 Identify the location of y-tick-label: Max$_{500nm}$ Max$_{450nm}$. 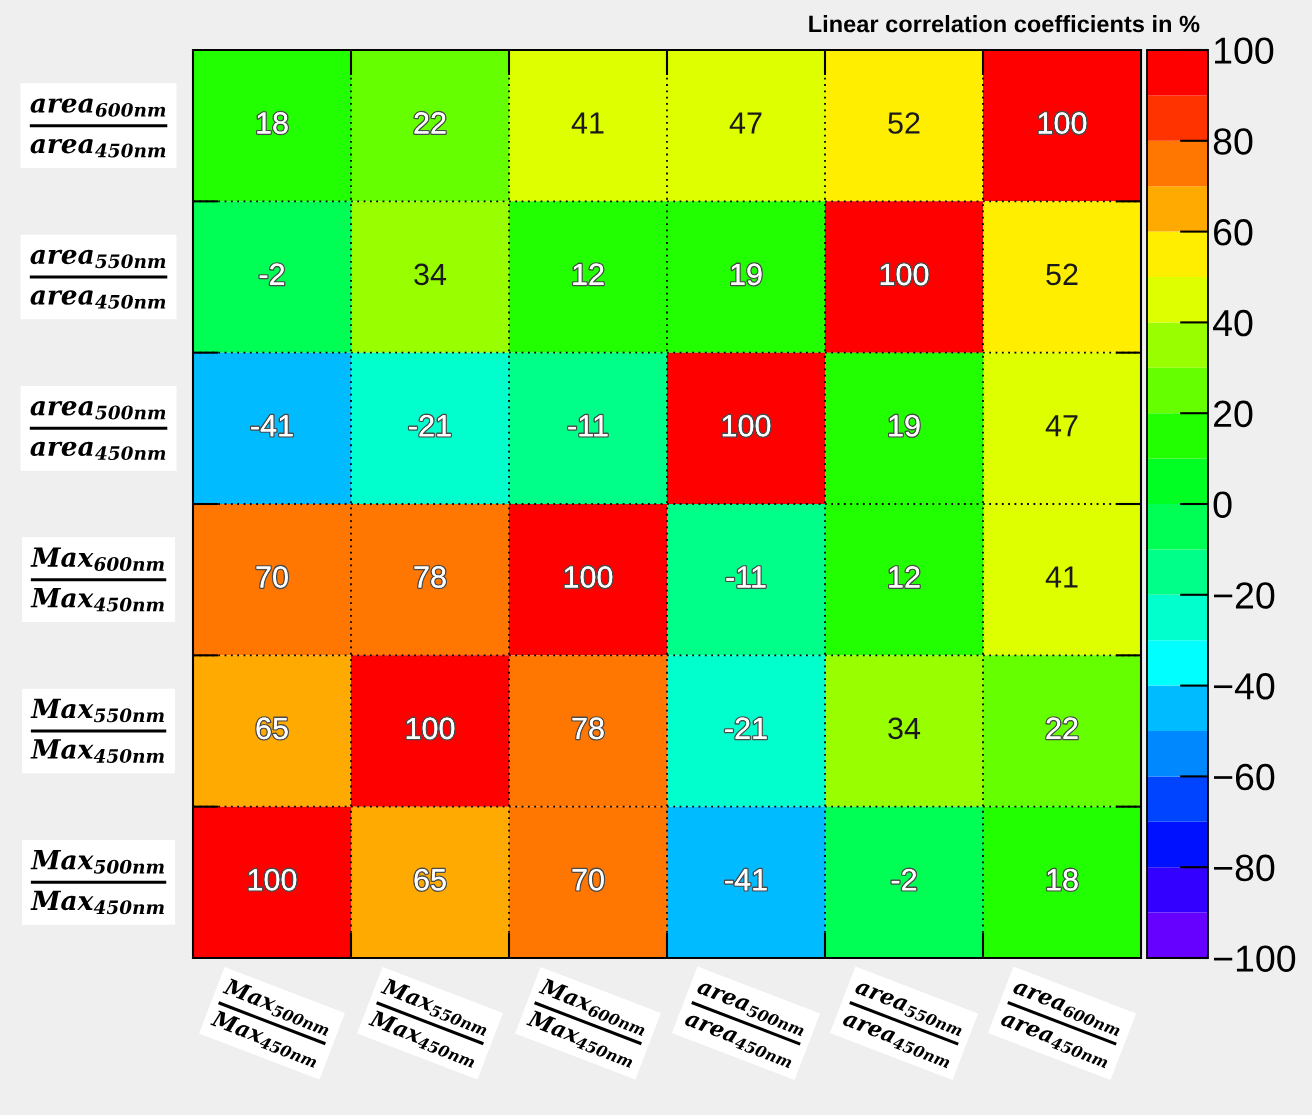
(97, 882).